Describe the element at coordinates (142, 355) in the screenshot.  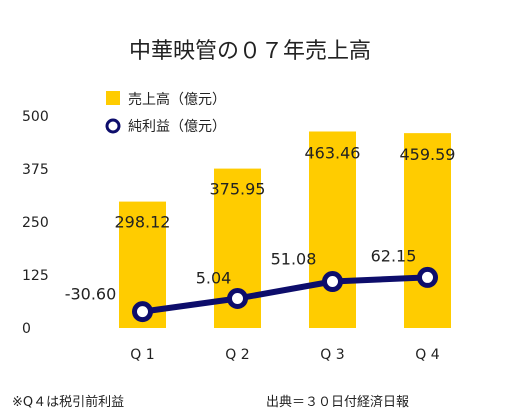
I see `x-tick-label: Q 1` at that location.